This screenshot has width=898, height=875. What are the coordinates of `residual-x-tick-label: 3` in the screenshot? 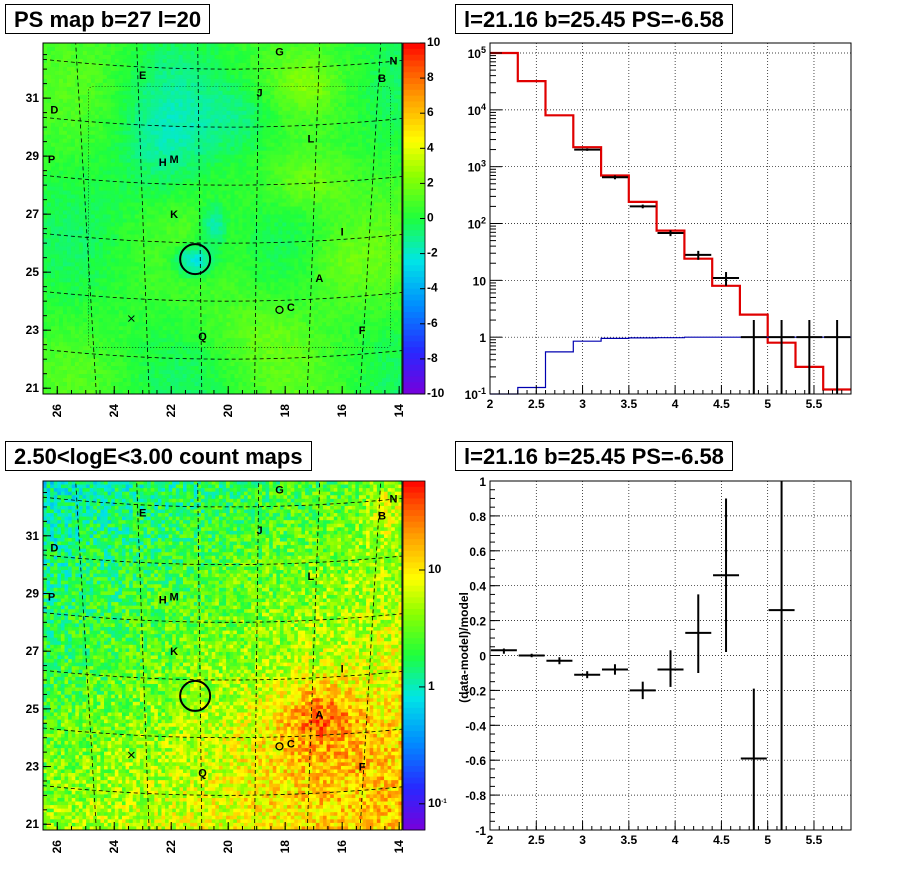 It's located at (582, 840).